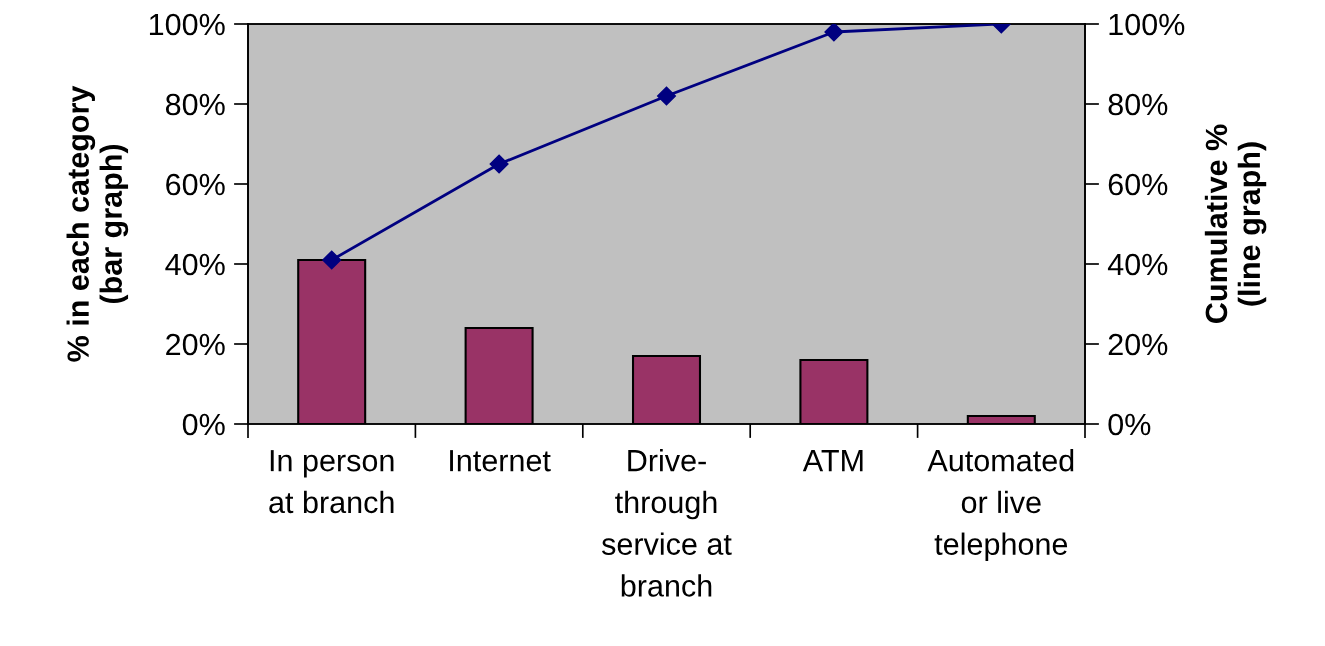 The image size is (1325, 646). I want to click on y2-axis-title: Cumulative % (line graph), so click(1235, 223).